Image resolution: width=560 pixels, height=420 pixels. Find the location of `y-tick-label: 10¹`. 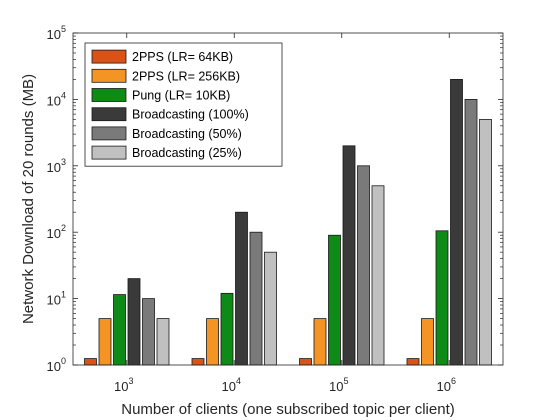

y-tick-label: 10¹ is located at coordinates (56, 299).